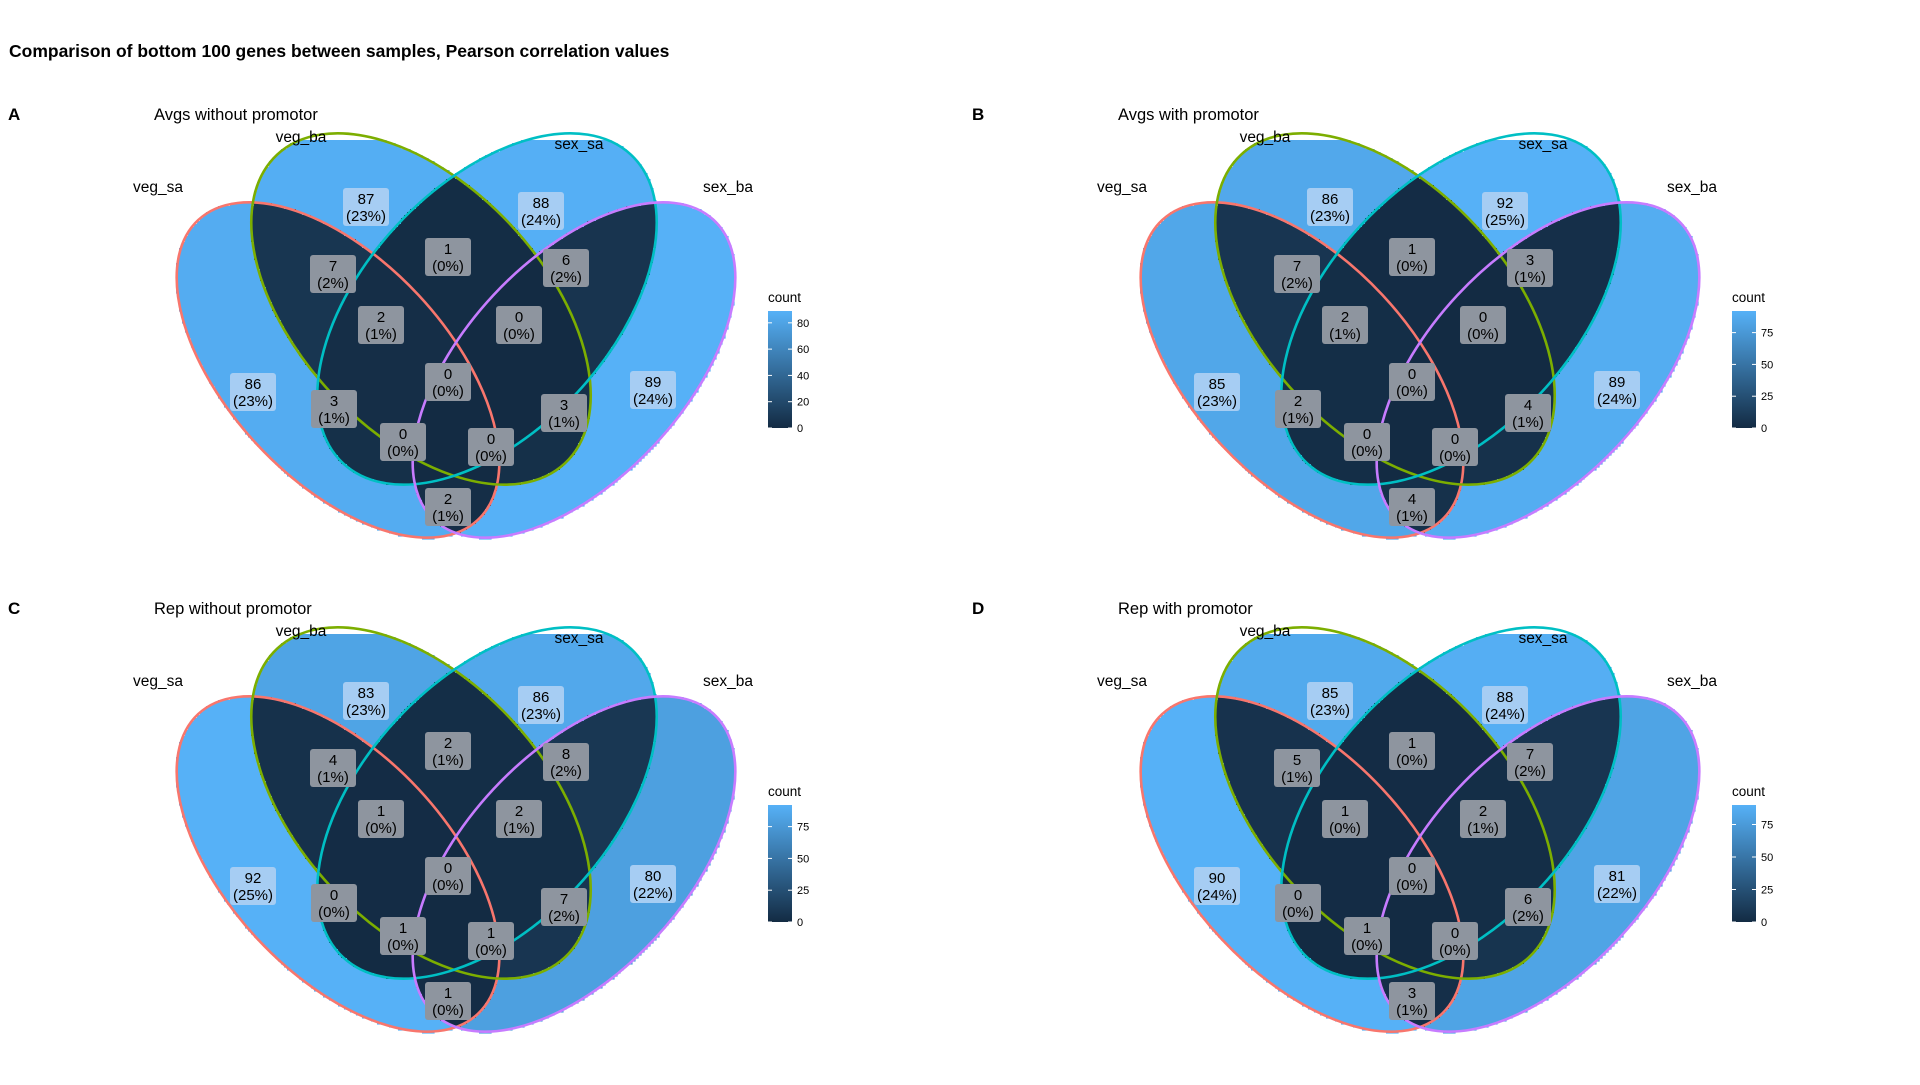  What do you see at coordinates (803, 859) in the screenshot?
I see `legend-tick-label: 50` at bounding box center [803, 859].